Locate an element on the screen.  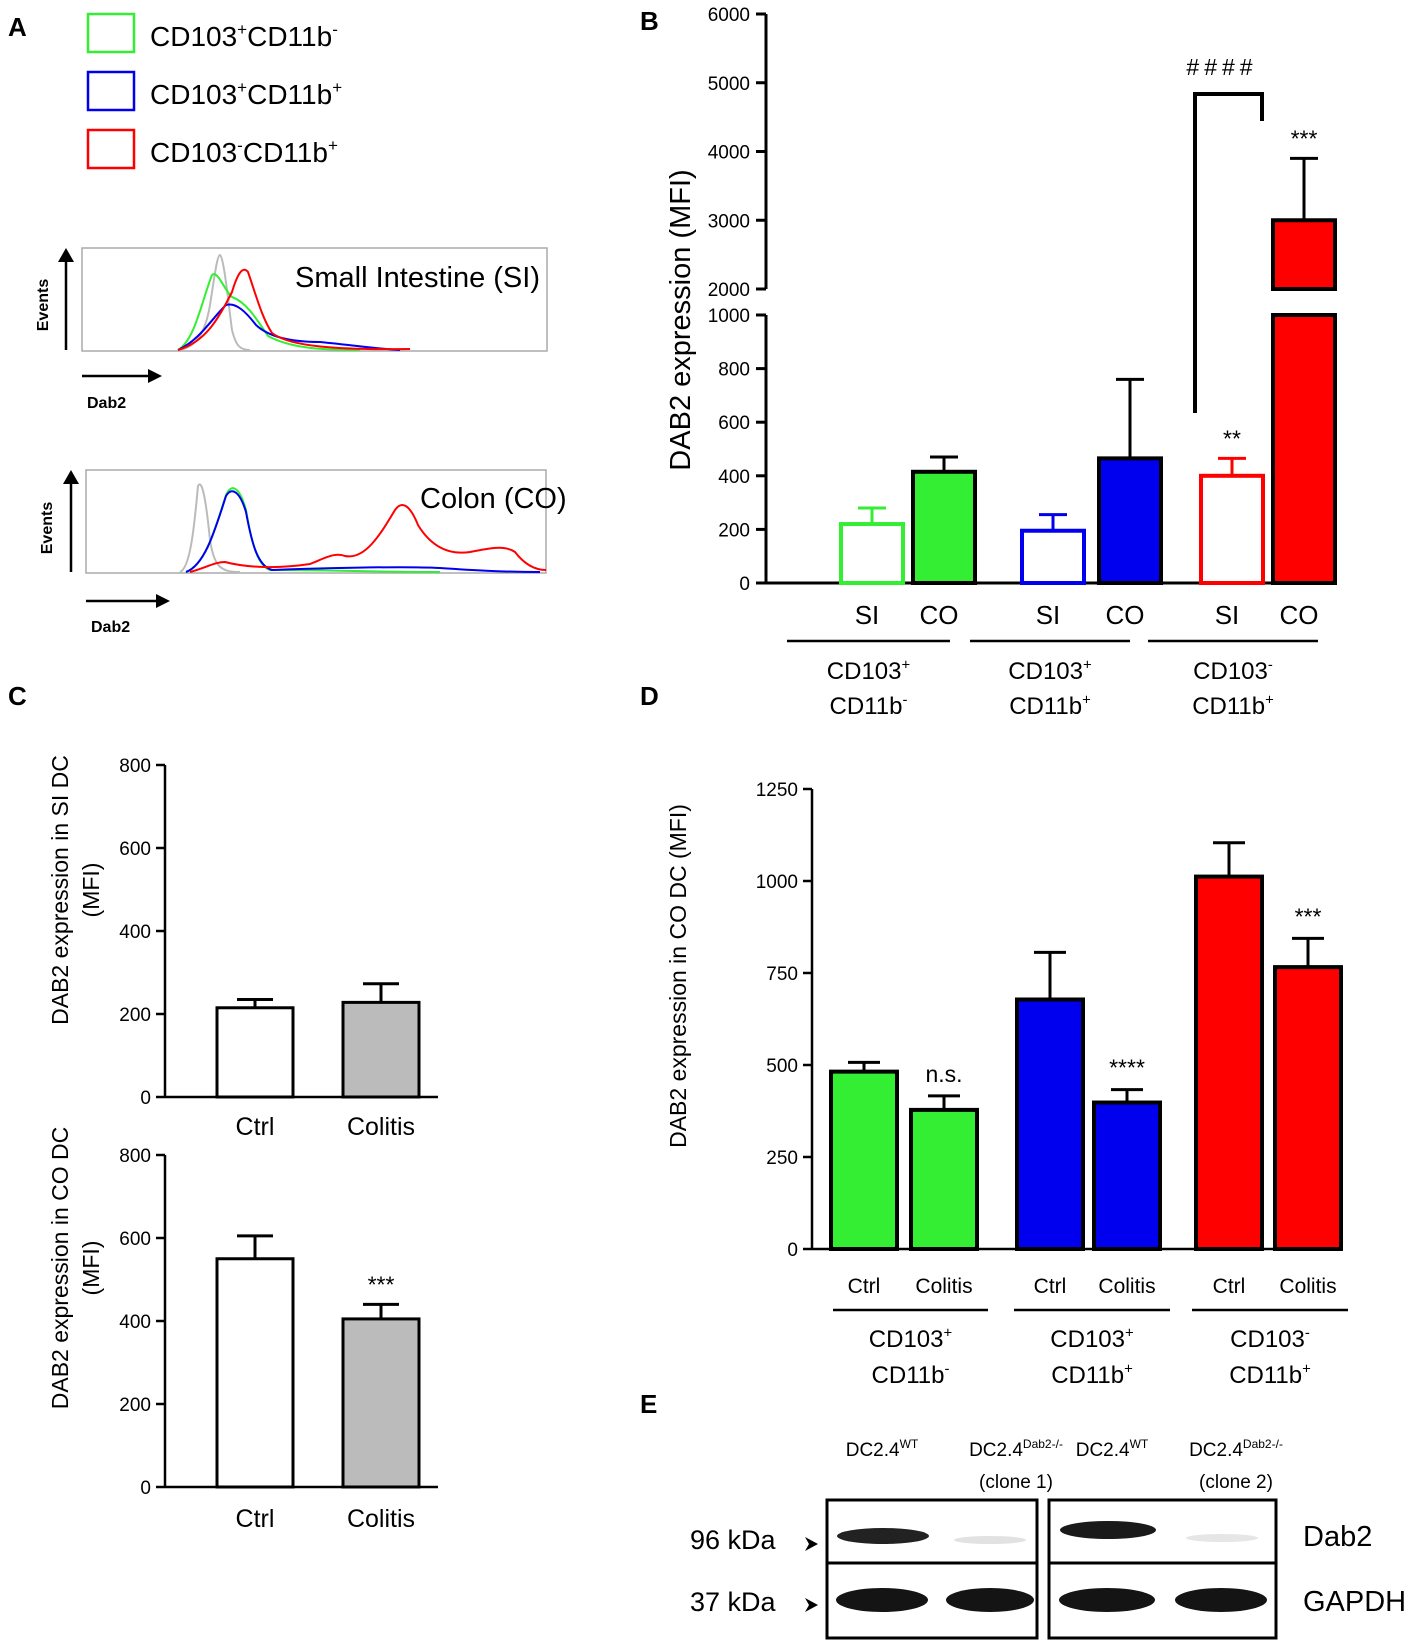
legend-swatch-green is located at coordinates (111, 33).